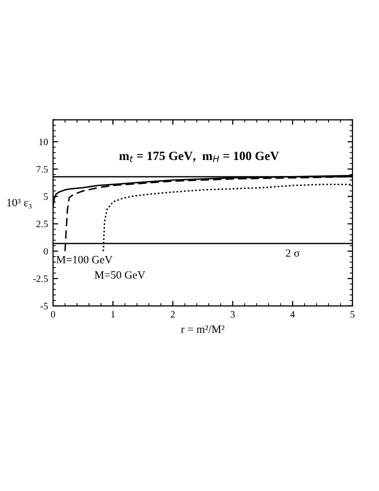 The width and height of the screenshot is (379, 491). What do you see at coordinates (84, 260) in the screenshot?
I see `series-label: M=100 GeV` at bounding box center [84, 260].